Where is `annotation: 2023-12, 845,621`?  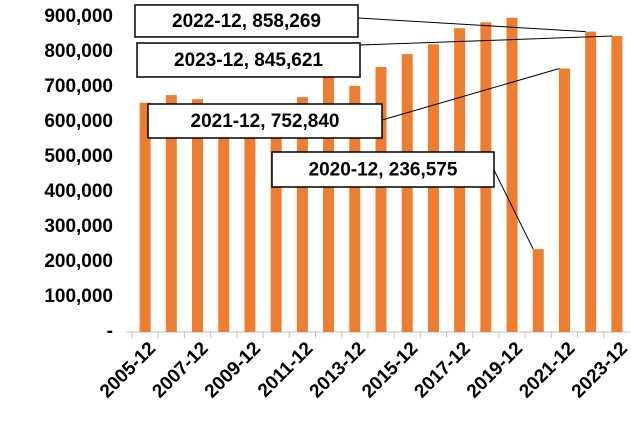 annotation: 2023-12, 845,621 is located at coordinates (248, 60).